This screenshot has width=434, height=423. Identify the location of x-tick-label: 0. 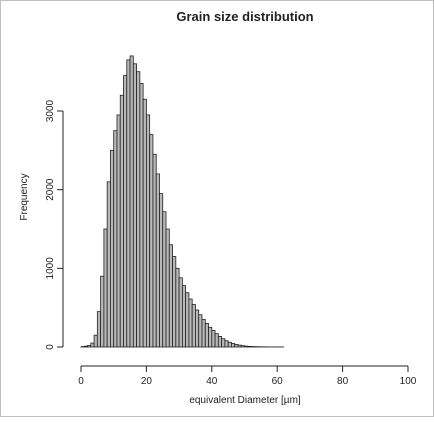
(81, 381).